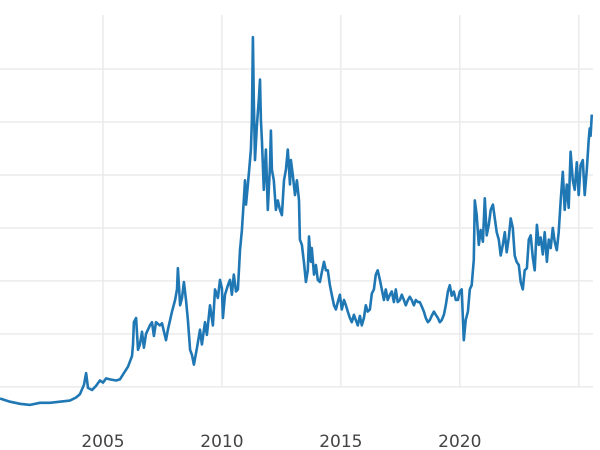  Describe the element at coordinates (459, 441) in the screenshot. I see `x-tick-label: 2020` at that location.